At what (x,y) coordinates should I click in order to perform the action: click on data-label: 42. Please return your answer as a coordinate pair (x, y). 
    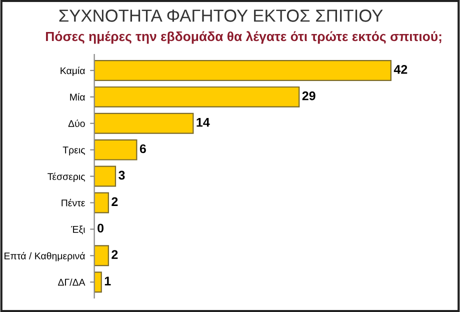
    Looking at the image, I should click on (401, 69).